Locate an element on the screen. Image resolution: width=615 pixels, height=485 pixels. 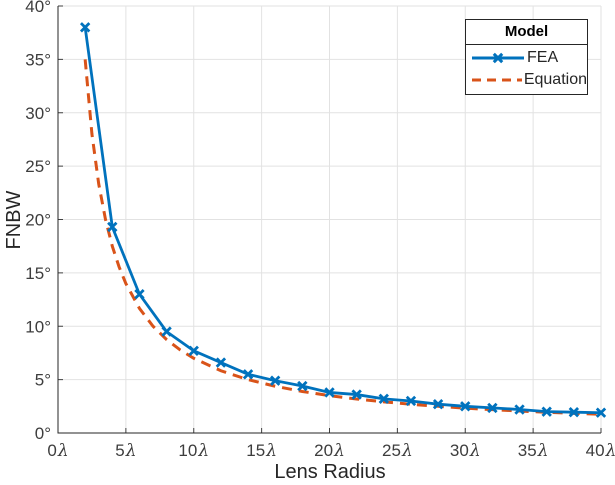
legend-entry-fea: FEA is located at coordinates (526, 58).